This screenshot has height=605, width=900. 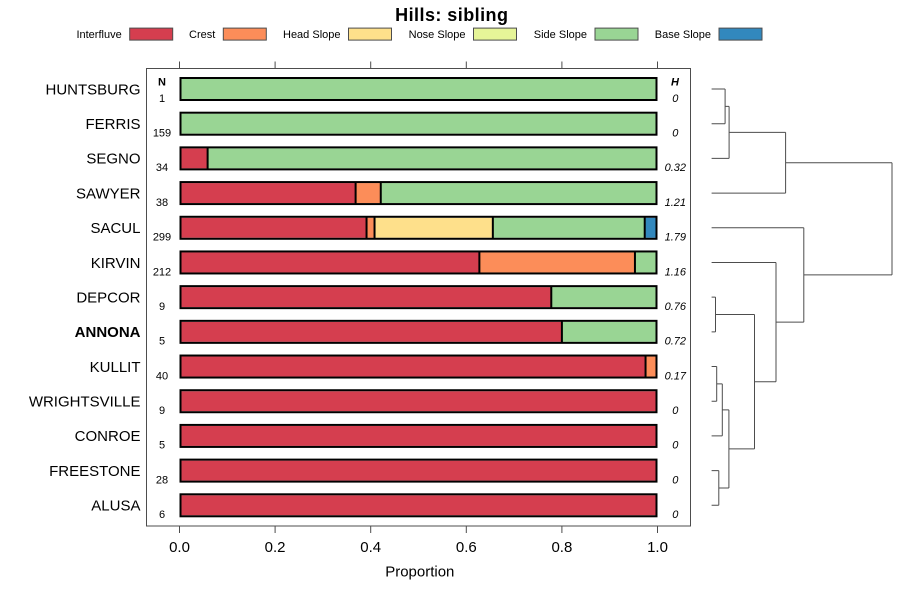 I want to click on svg-text: 0.32, so click(x=675, y=168).